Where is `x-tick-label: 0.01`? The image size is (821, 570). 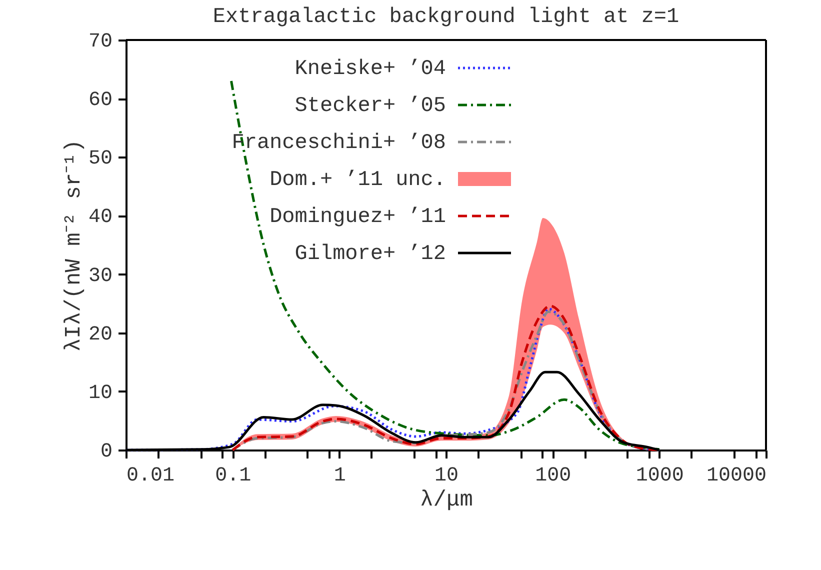
x-tick-label: 0.01 is located at coordinates (150, 476).